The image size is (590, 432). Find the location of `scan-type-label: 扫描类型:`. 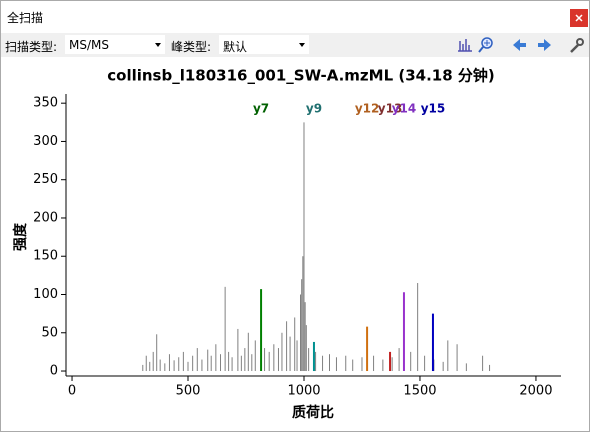

scan-type-label: 扫描类型: is located at coordinates (31, 47).